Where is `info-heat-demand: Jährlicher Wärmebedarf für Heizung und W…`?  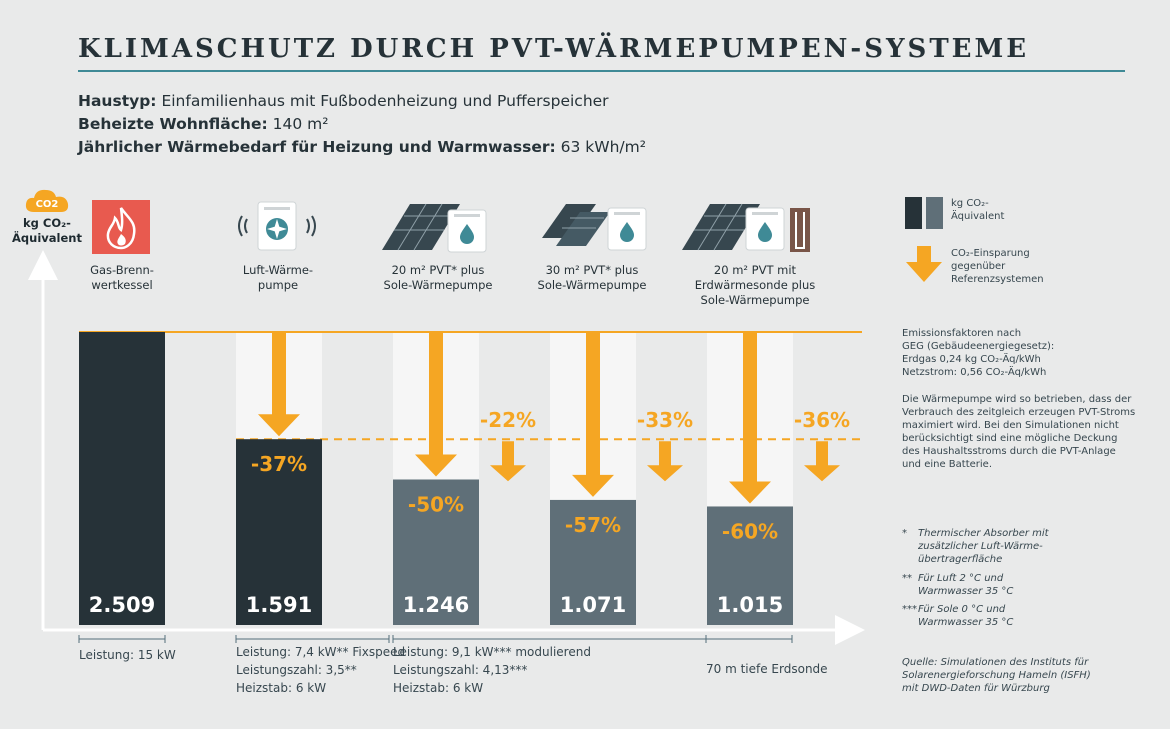 info-heat-demand: Jährlicher Wärmebedarf für Heizung und W… is located at coordinates (362, 147).